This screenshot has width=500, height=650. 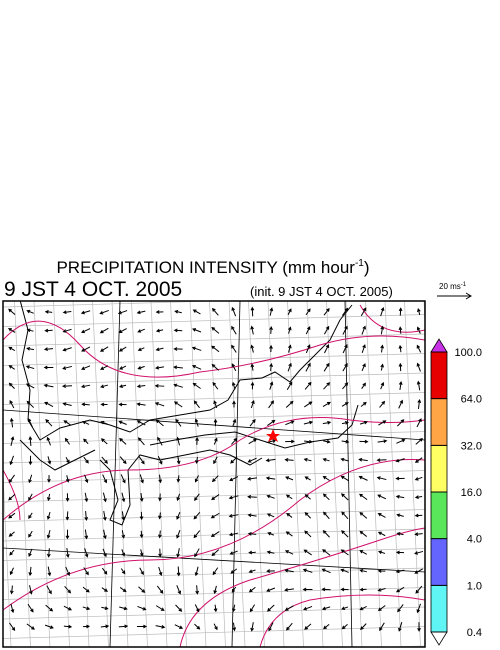 What do you see at coordinates (454, 296) in the screenshot?
I see `vector-scale-arrow` at bounding box center [454, 296].